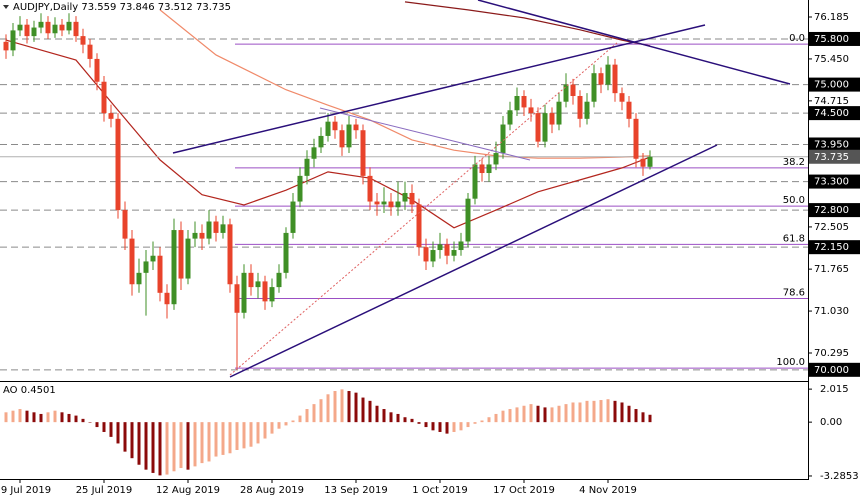 The width and height of the screenshot is (860, 497). I want to click on x-tick-label: 1 Oct 2019, so click(439, 490).